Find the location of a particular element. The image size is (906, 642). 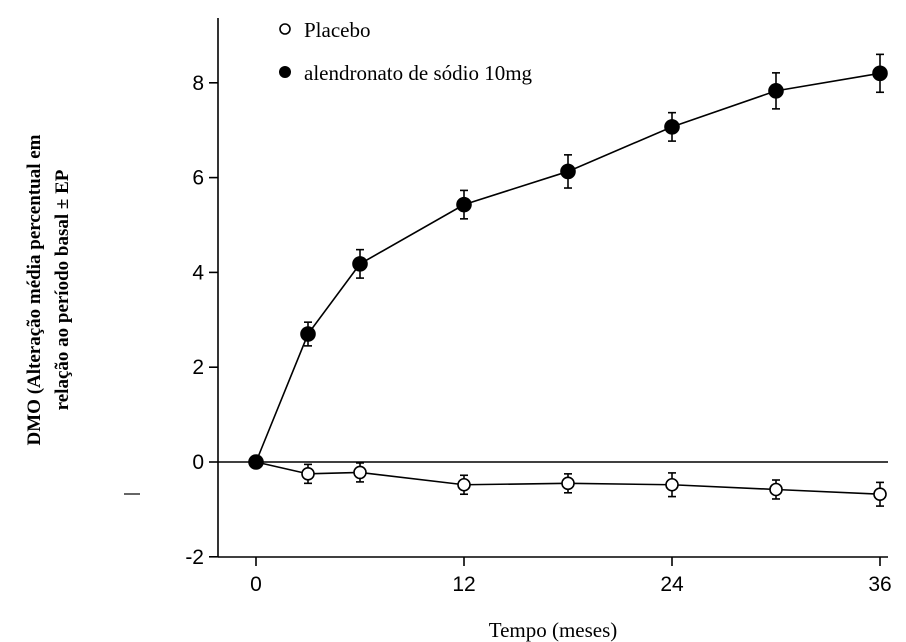

x-tick-label: 0 is located at coordinates (256, 584).